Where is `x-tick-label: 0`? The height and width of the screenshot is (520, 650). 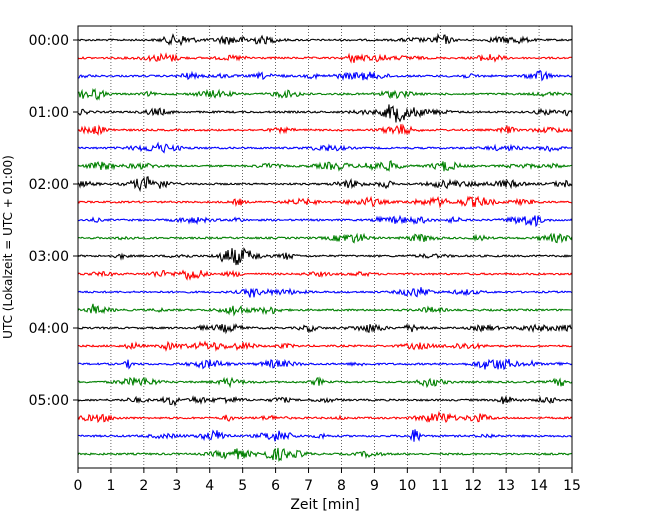
x-tick-label: 0 is located at coordinates (78, 486).